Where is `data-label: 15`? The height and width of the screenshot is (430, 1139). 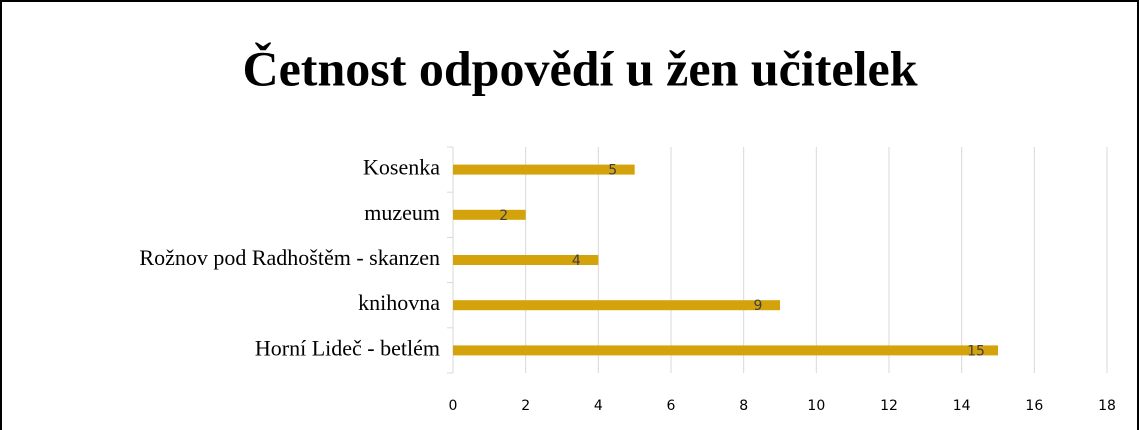
data-label: 15 is located at coordinates (976, 351).